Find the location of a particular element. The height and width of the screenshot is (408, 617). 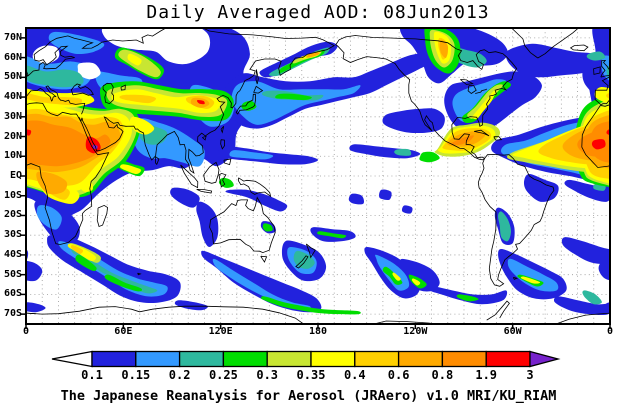

lat-label: 60S is located at coordinates (12, 294).